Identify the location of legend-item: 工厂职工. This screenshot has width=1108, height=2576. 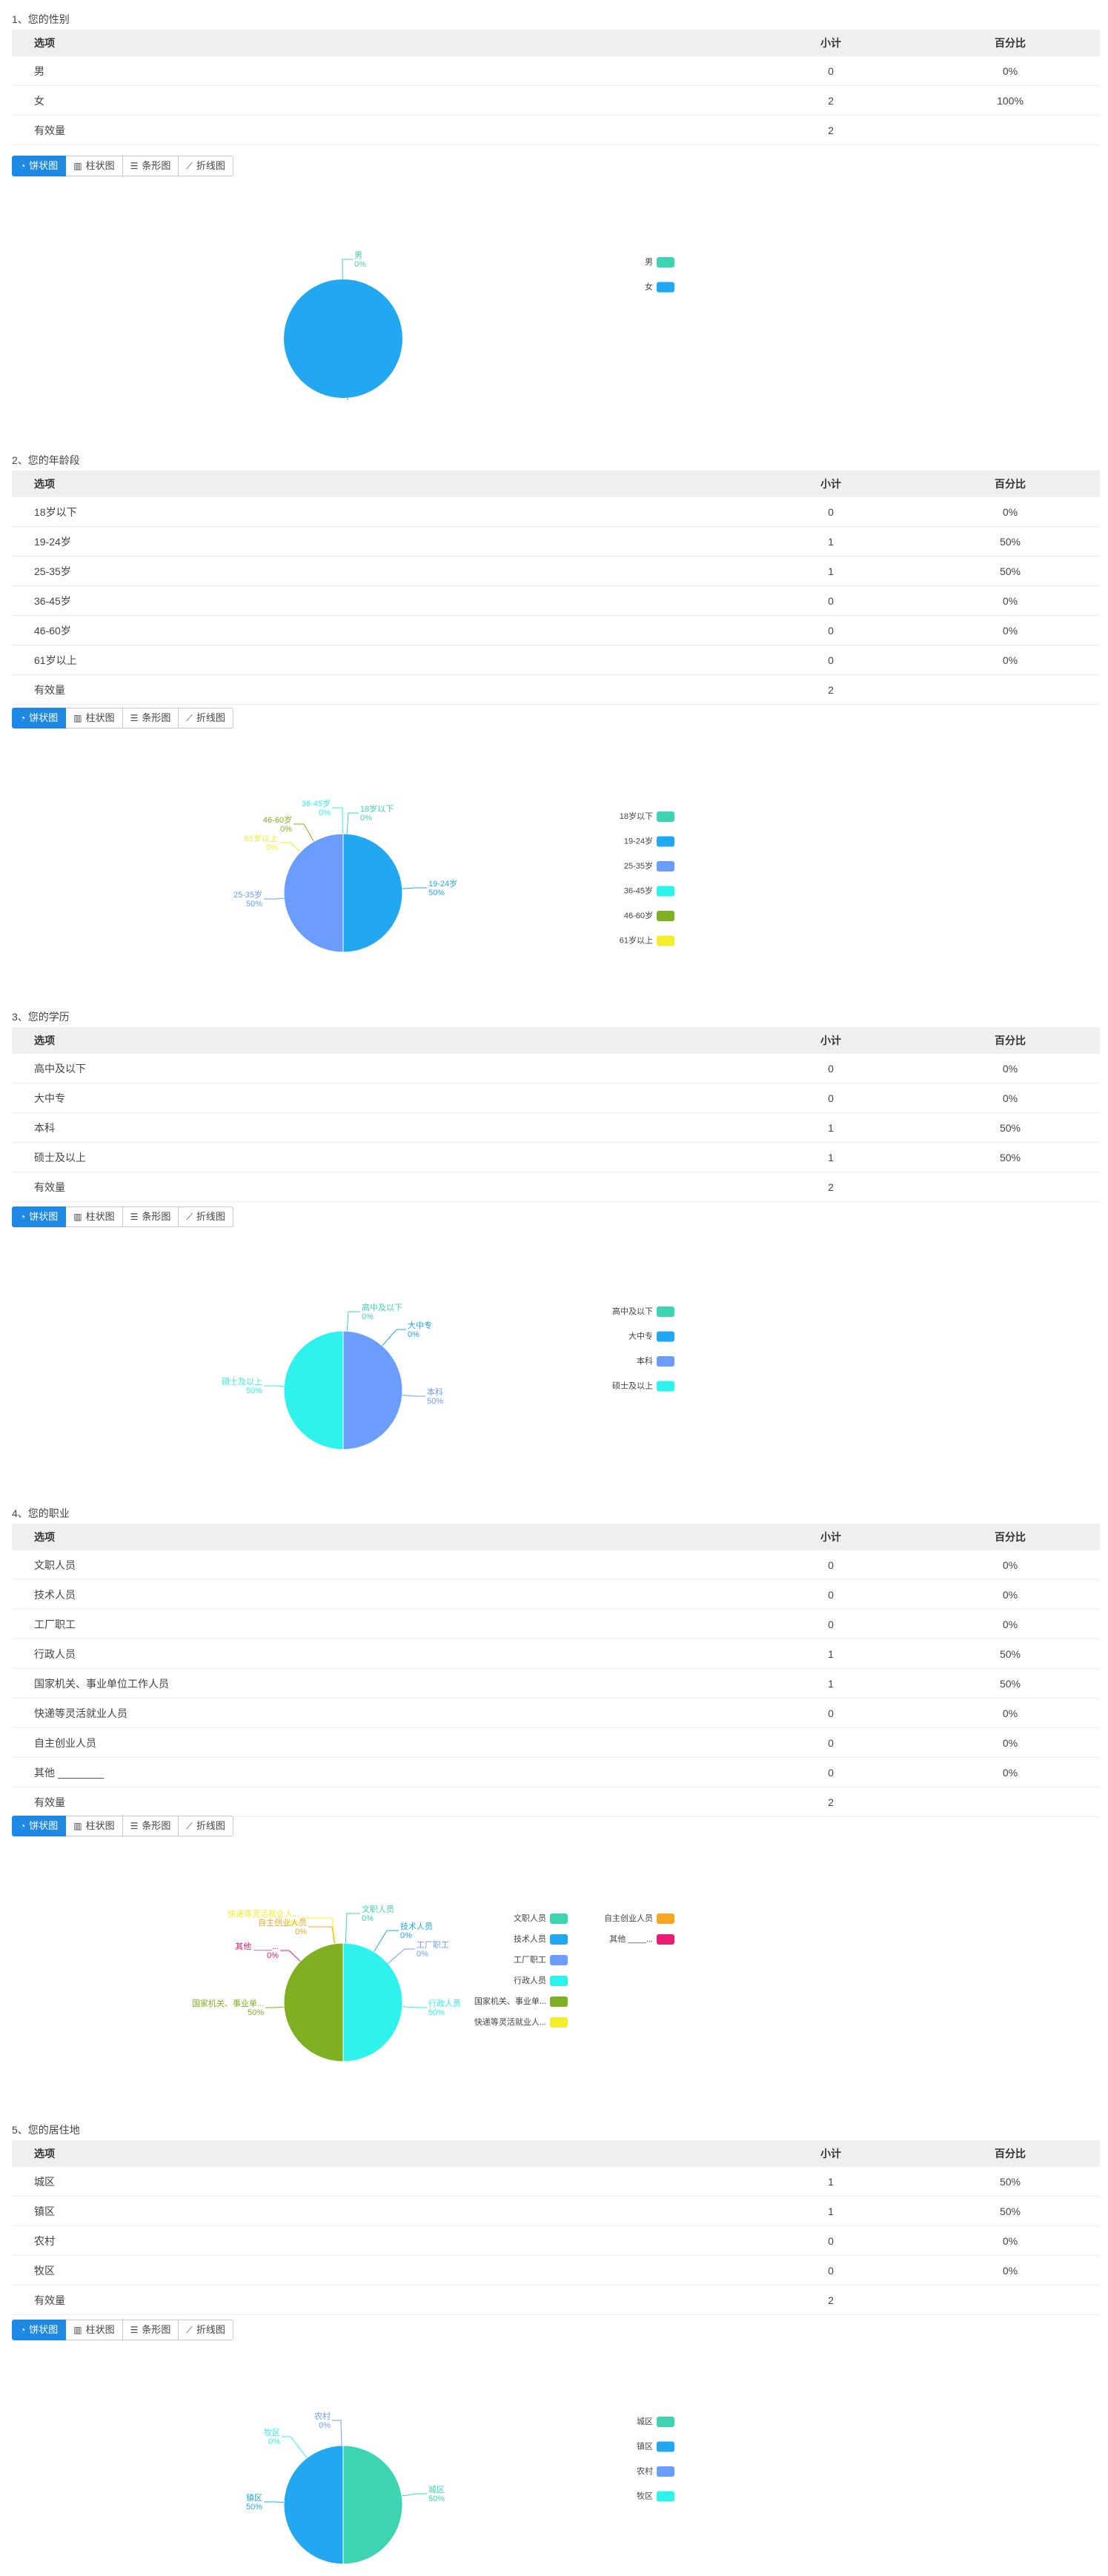
(541, 1960).